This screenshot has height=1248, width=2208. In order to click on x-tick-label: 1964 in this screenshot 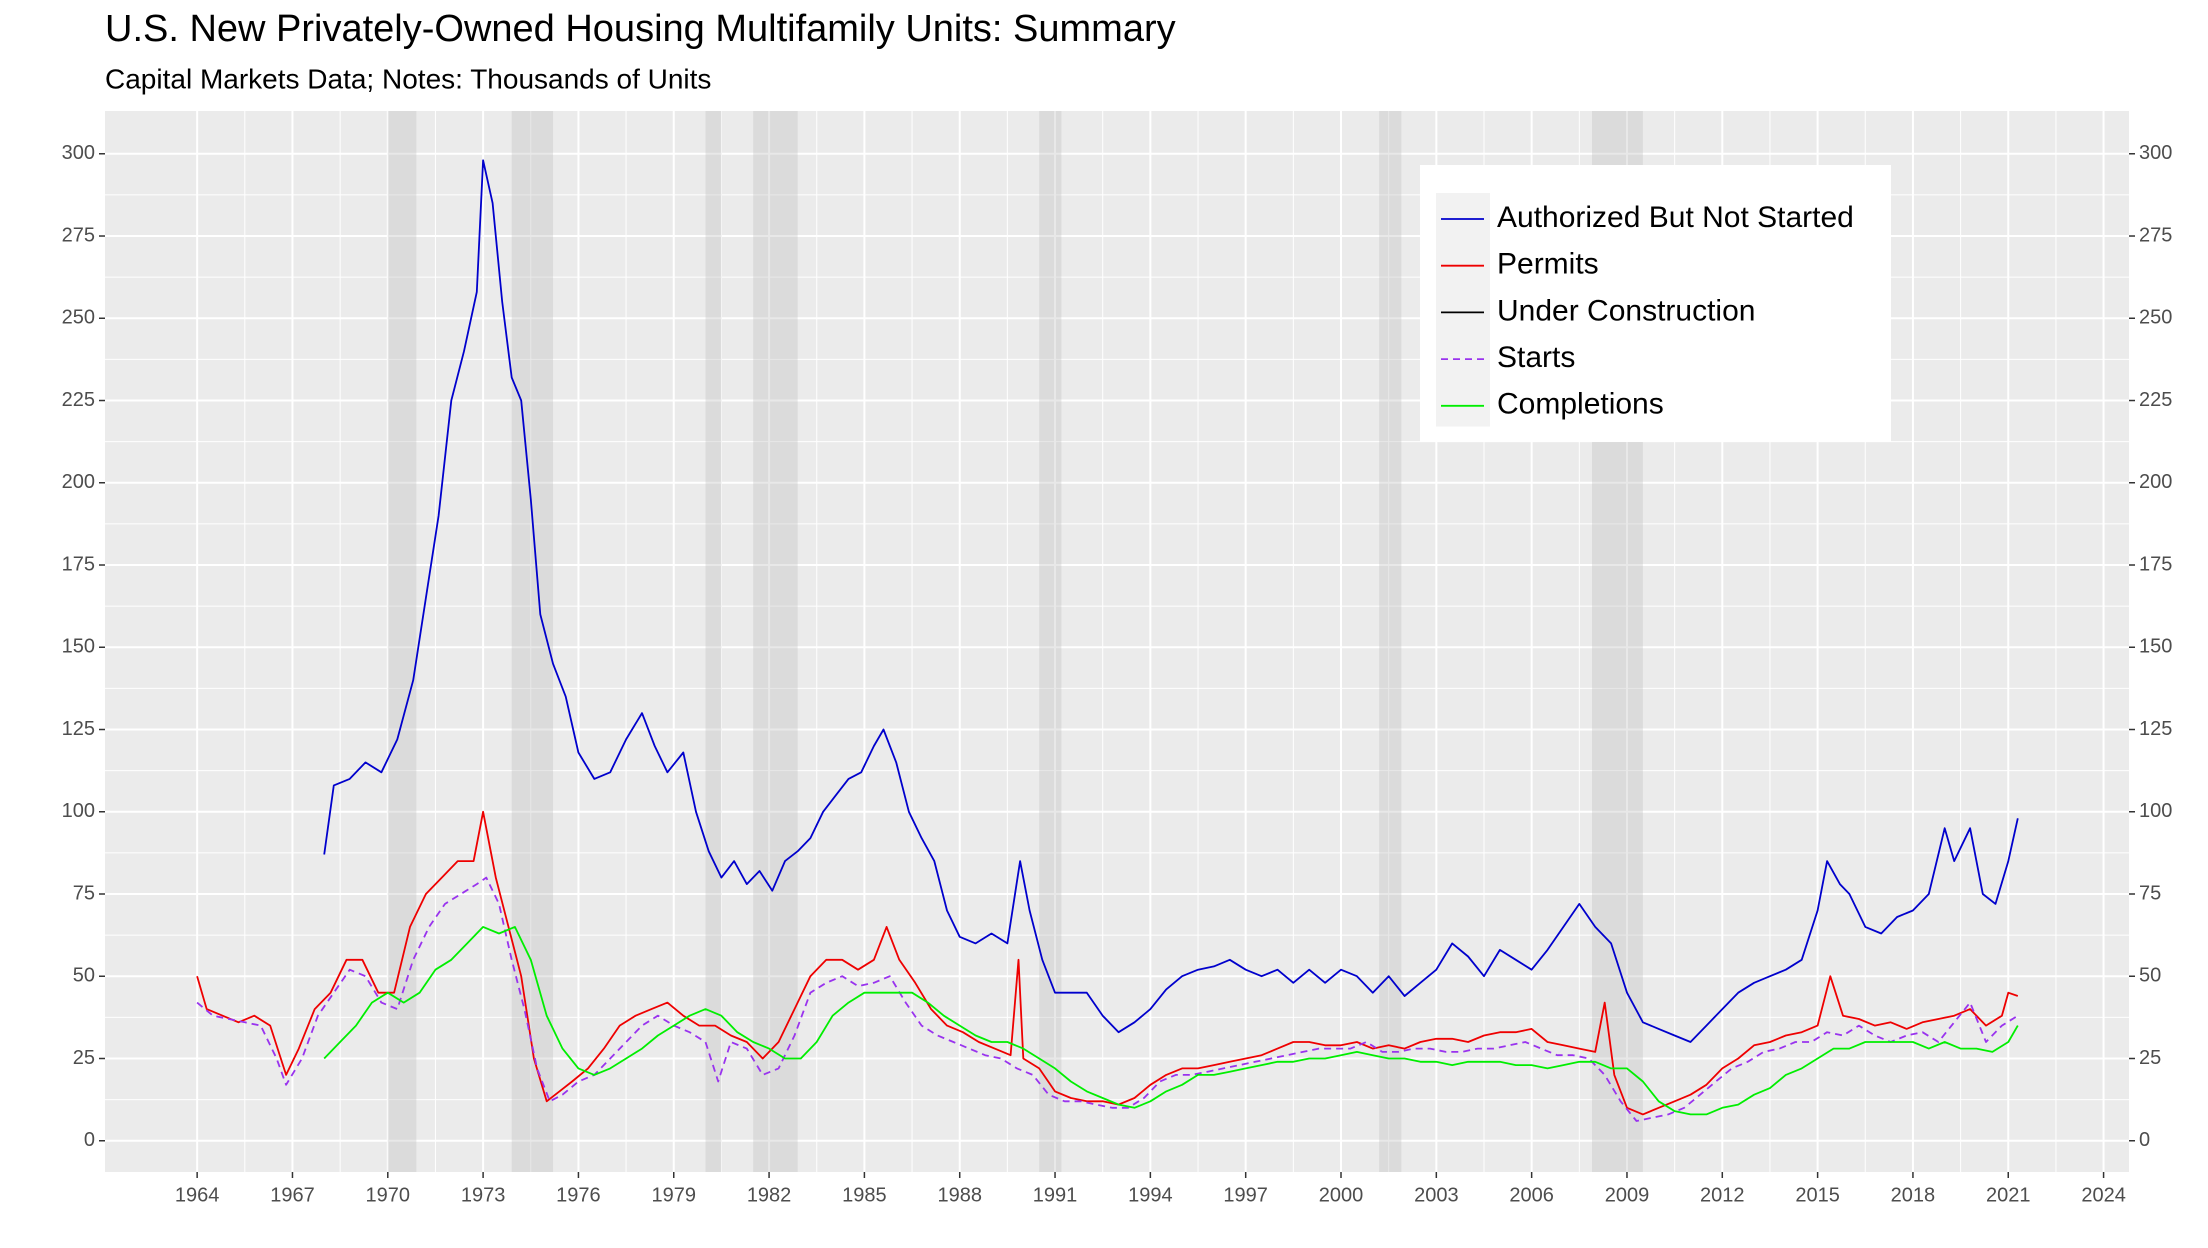, I will do `click(197, 1195)`.